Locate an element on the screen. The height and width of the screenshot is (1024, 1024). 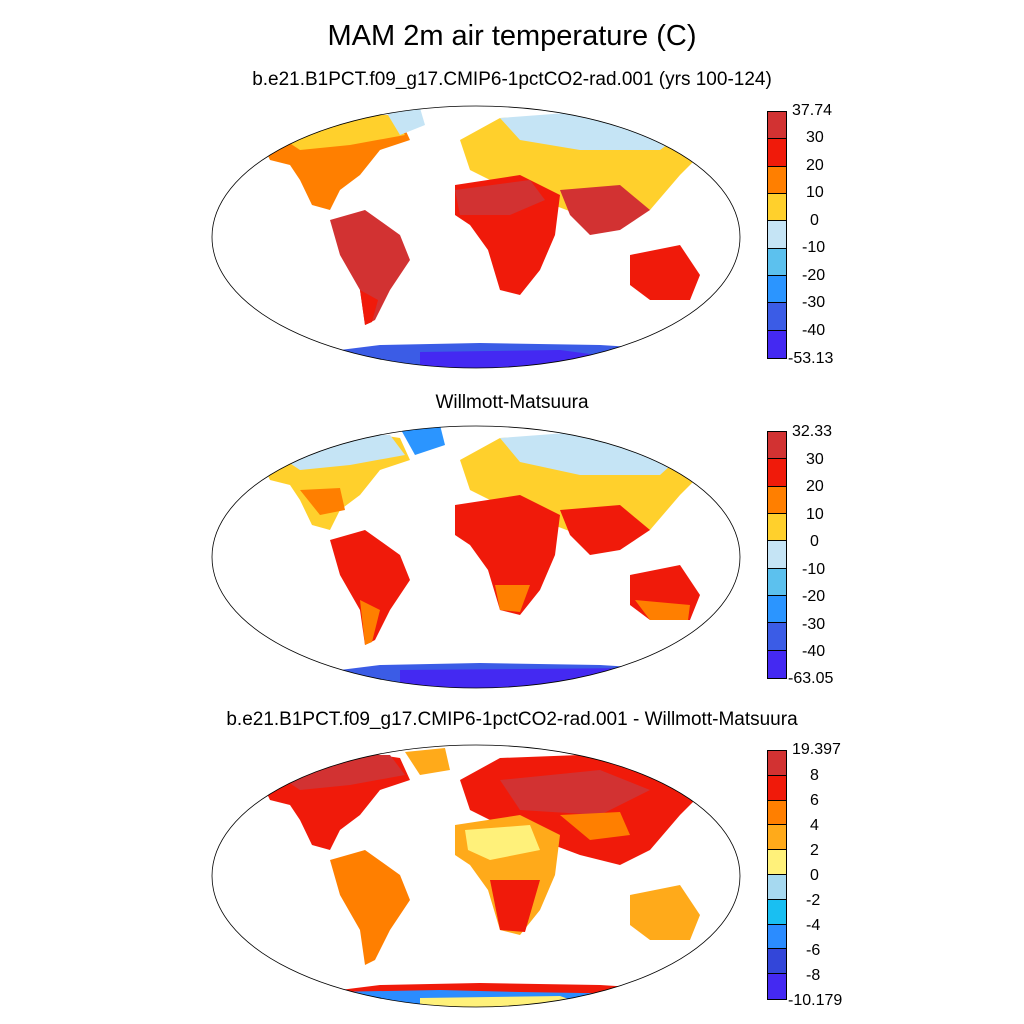
colorbar-2-tick: -10 is located at coordinates (814, 569).